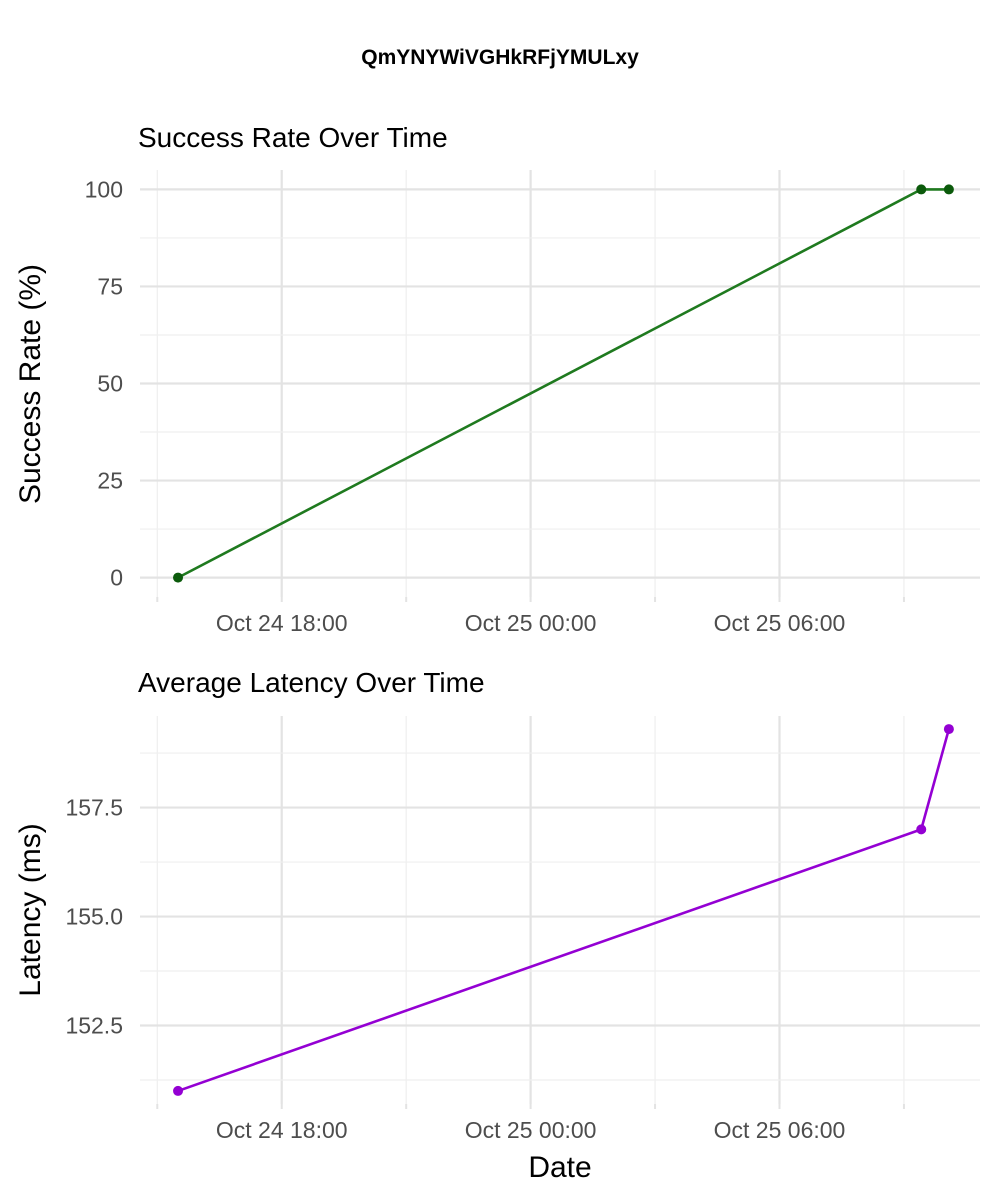  I want to click on latency-y-tick-label: 157.5, so click(94, 808).